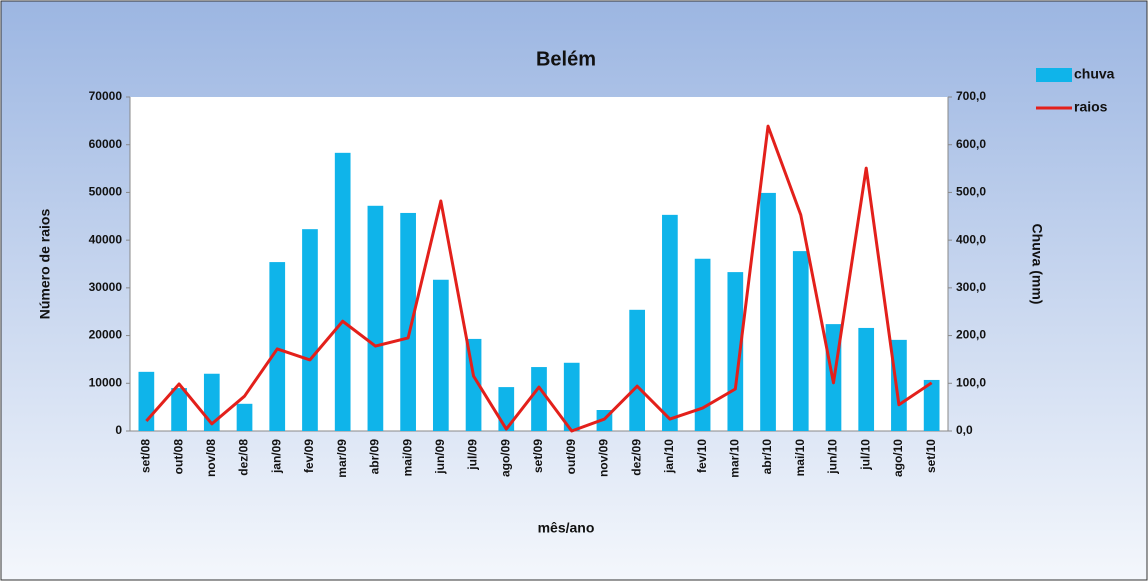  What do you see at coordinates (244, 457) in the screenshot?
I see `x-tick-label: dez/08` at bounding box center [244, 457].